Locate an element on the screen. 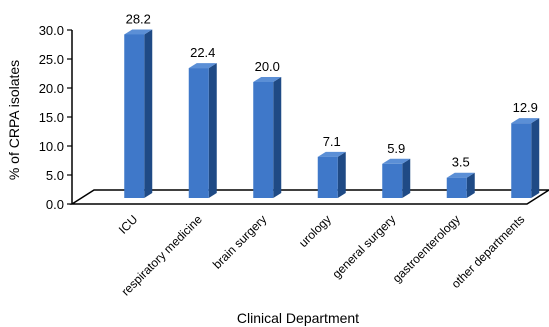 The height and width of the screenshot is (327, 549). x-axis-title: Clinical Department is located at coordinates (298, 318).